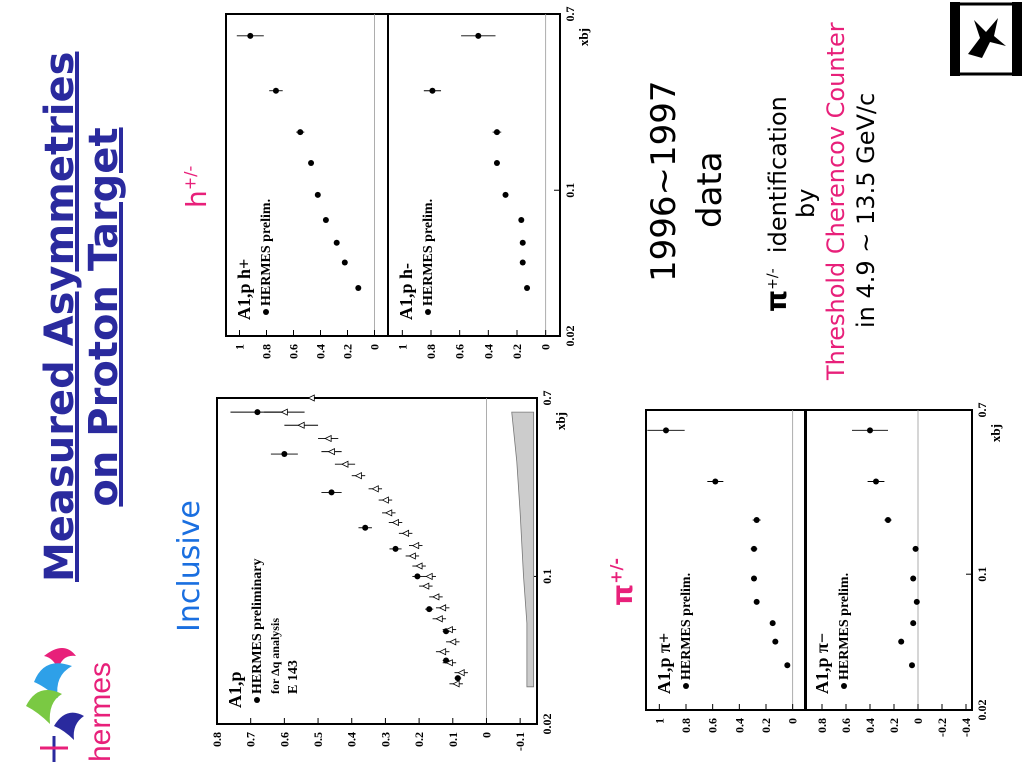 This screenshot has width=1024, height=768. What do you see at coordinates (520, 741) in the screenshot?
I see `y-tick-label: -0.1` at bounding box center [520, 741].